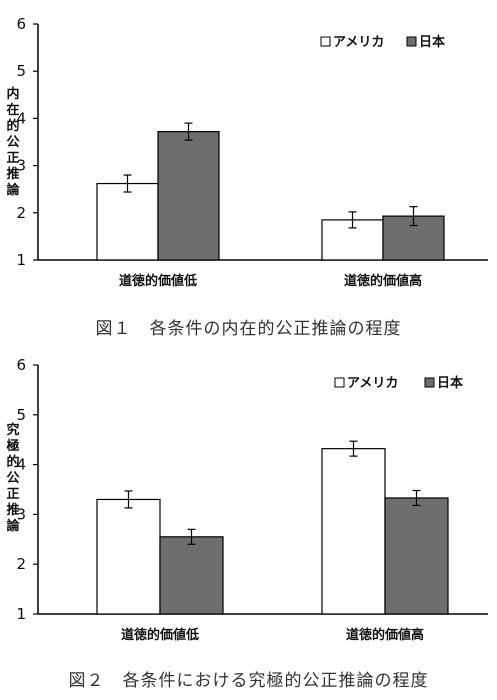  I want to click on y-axis-label: 内在的公正推論, so click(13, 142).